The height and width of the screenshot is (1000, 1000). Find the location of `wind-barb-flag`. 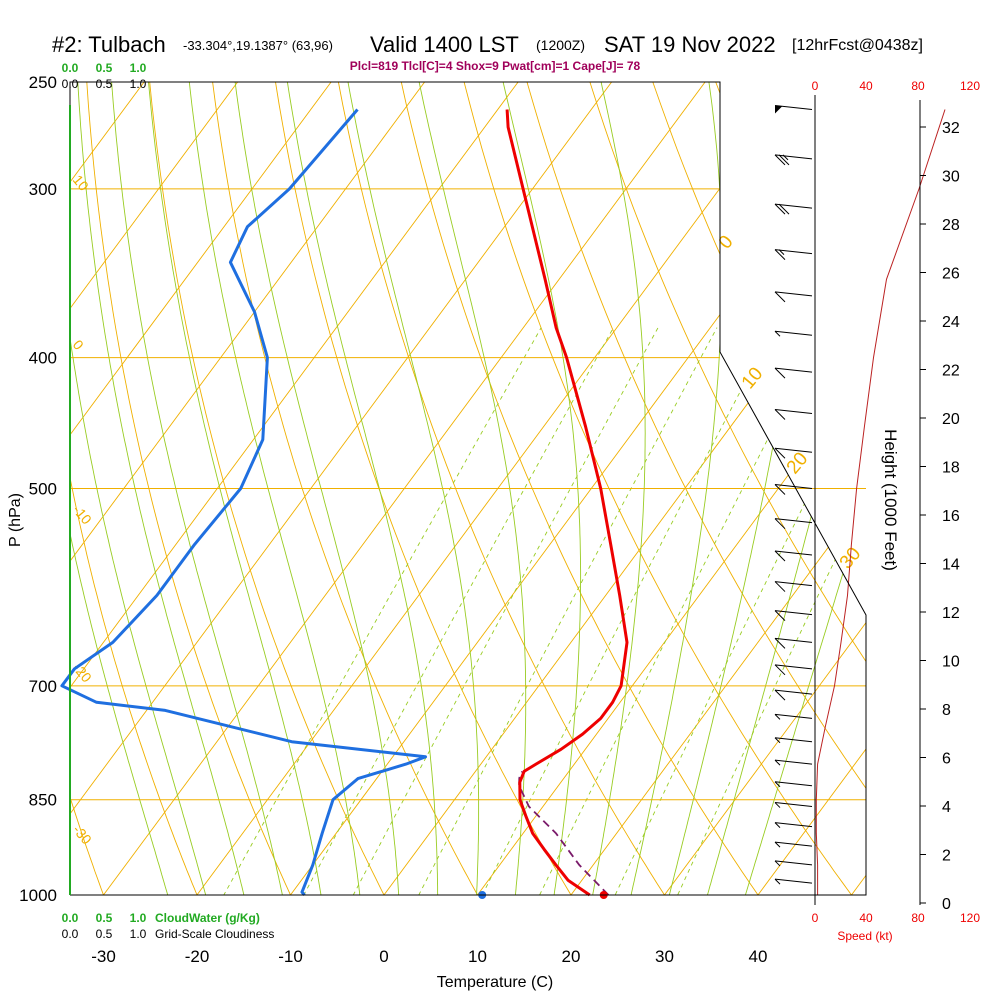

wind-barb-flag is located at coordinates (778, 109).